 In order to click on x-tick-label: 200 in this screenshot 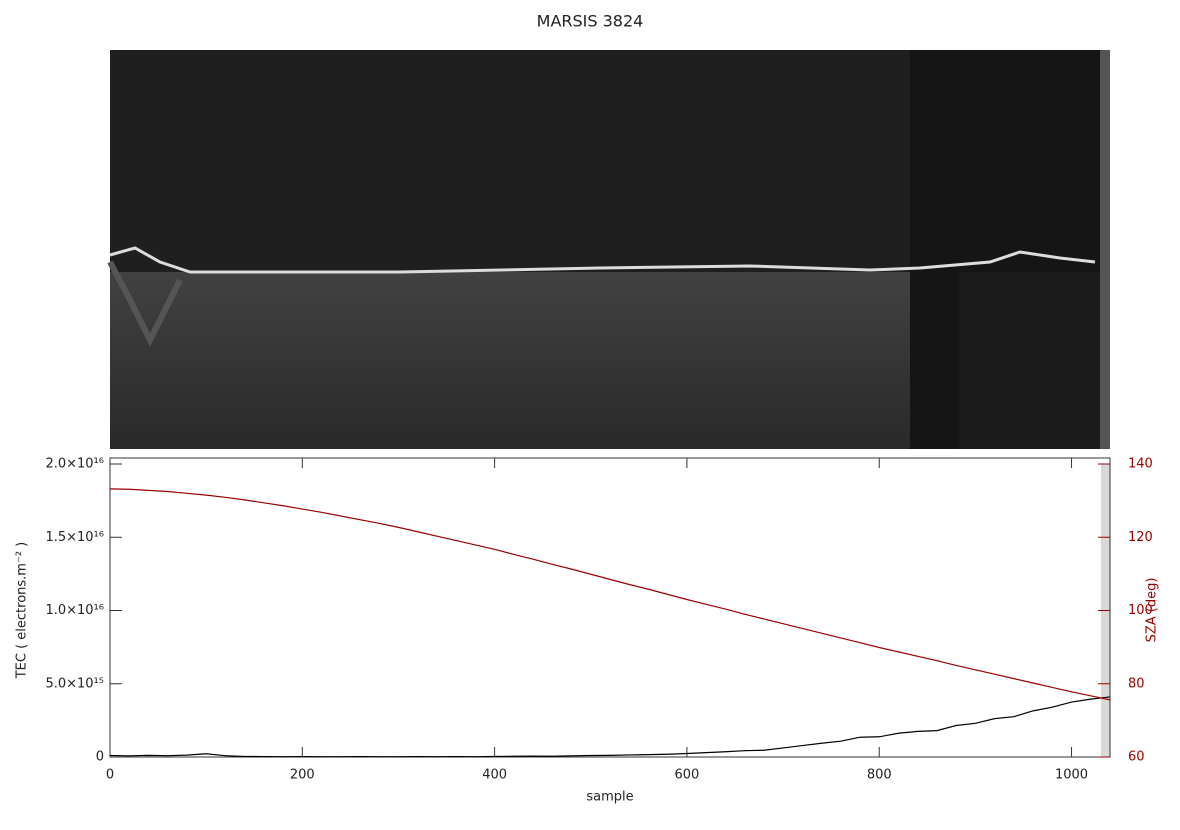, I will do `click(302, 775)`.